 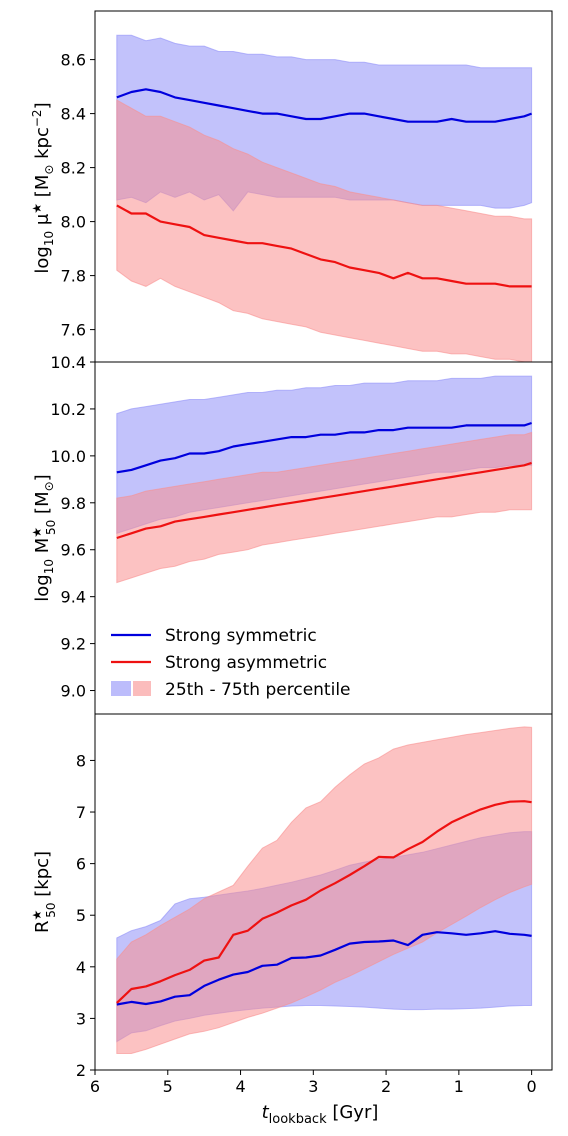 I want to click on top-y-ticks: 7.6 7.8 8.0 8.2 8.4 8.6, so click(x=78, y=195).